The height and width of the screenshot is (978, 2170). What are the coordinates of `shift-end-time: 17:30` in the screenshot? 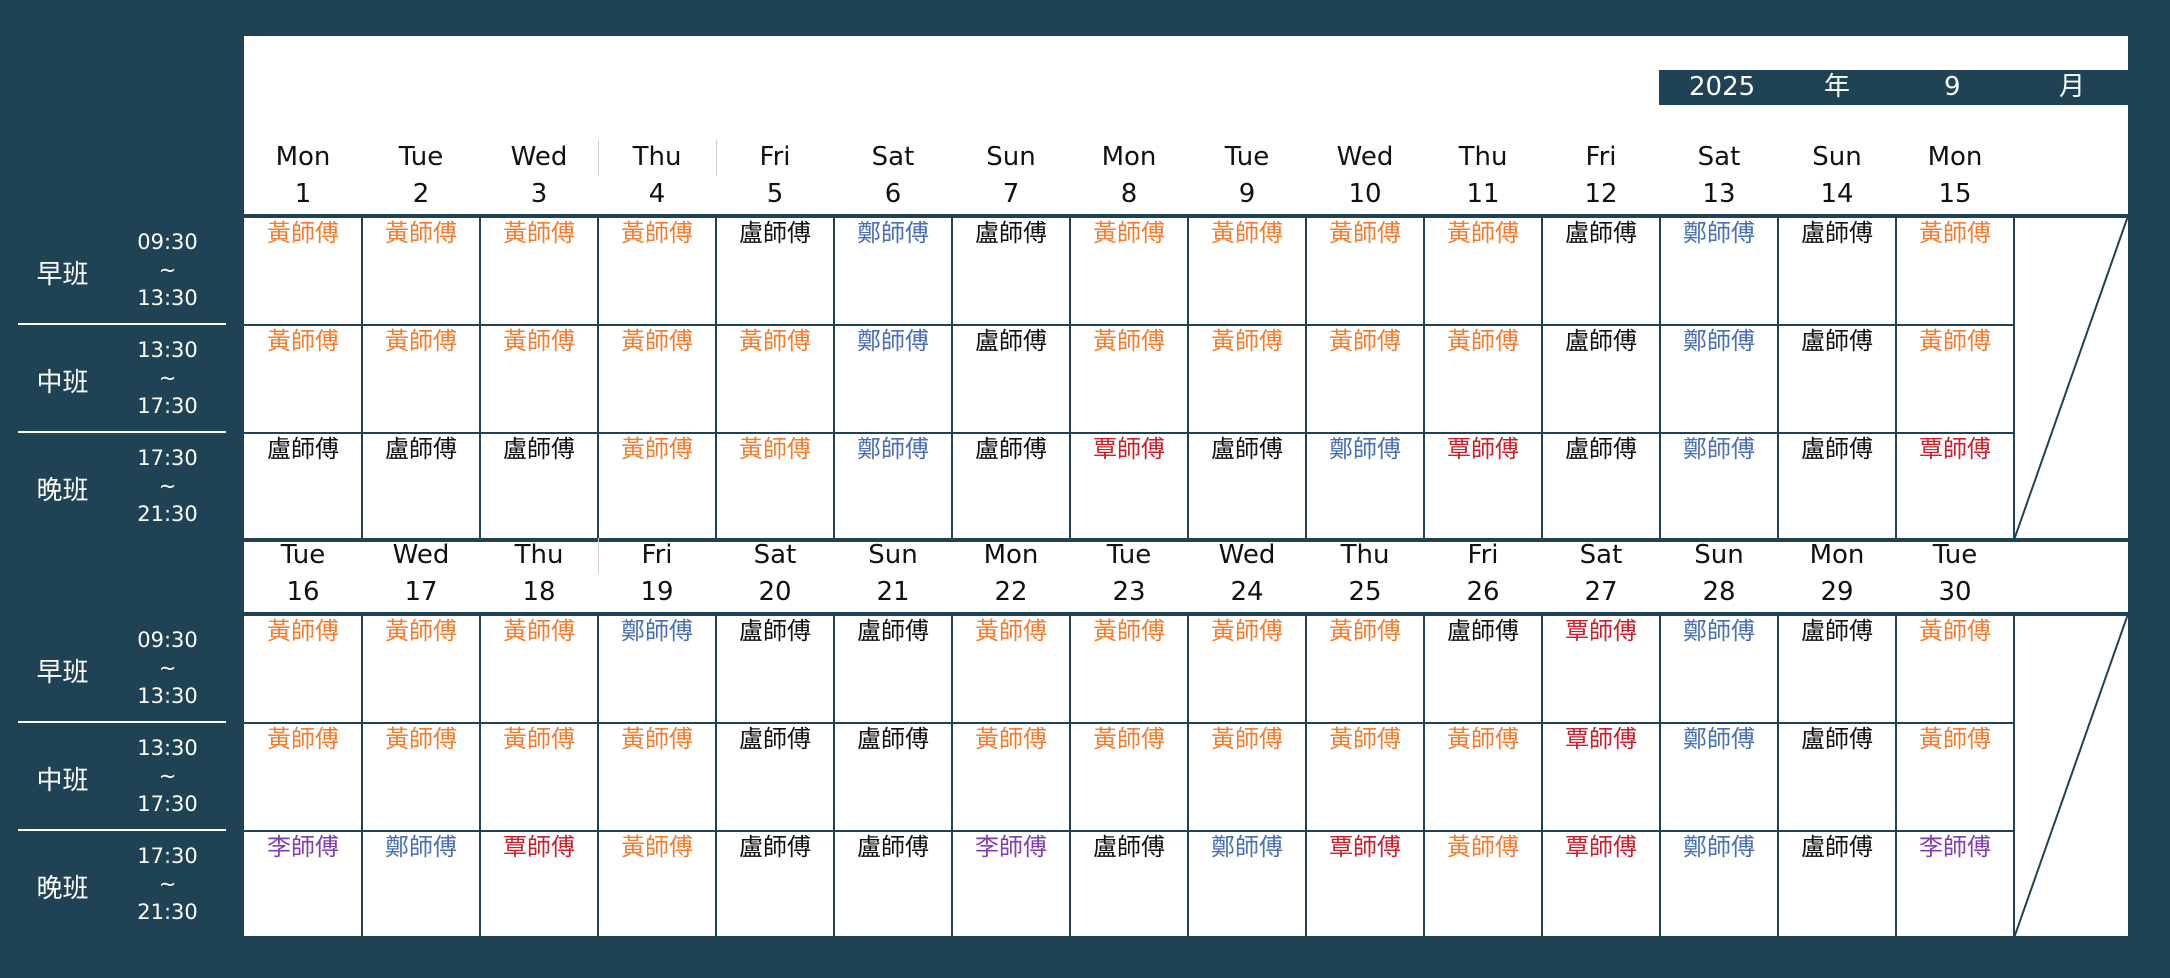 It's located at (167, 406).